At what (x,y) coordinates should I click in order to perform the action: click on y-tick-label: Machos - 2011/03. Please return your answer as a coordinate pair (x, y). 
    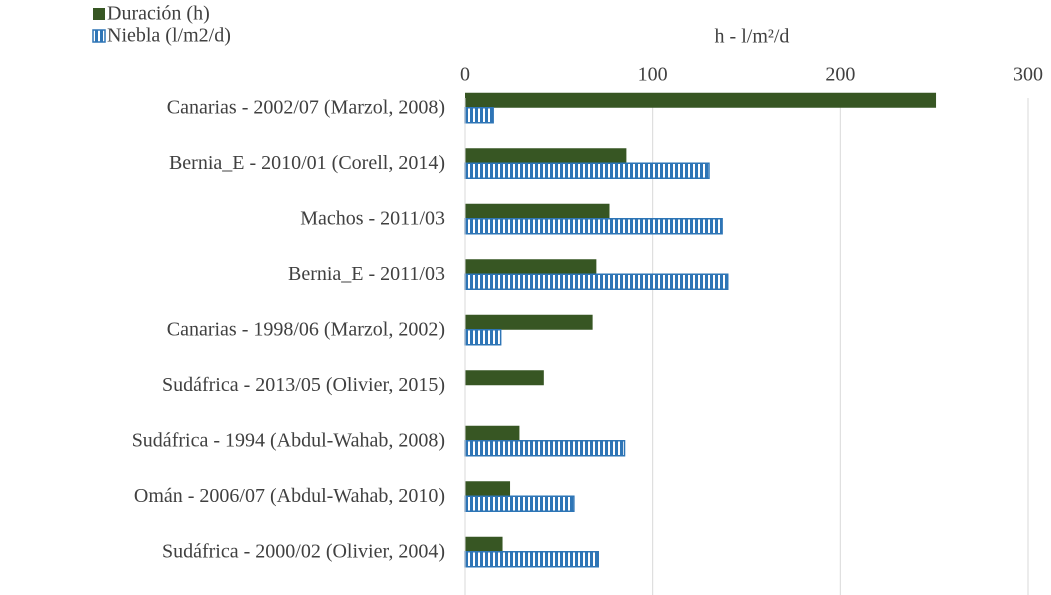
    Looking at the image, I should click on (372, 218).